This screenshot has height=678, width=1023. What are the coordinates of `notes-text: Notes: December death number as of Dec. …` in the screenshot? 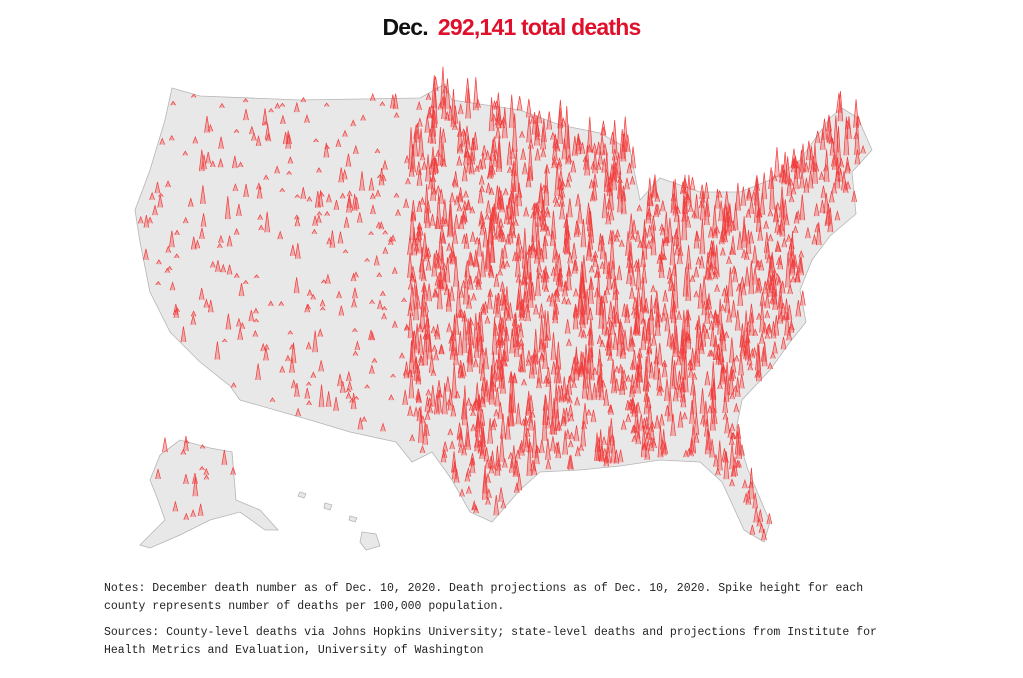 It's located at (484, 597).